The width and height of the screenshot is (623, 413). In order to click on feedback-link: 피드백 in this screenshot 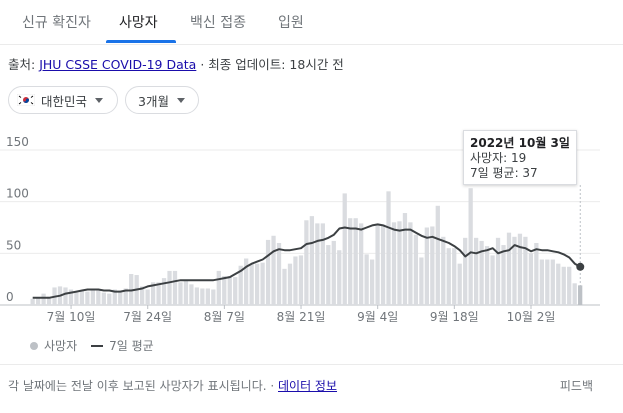, I will do `click(576, 386)`.